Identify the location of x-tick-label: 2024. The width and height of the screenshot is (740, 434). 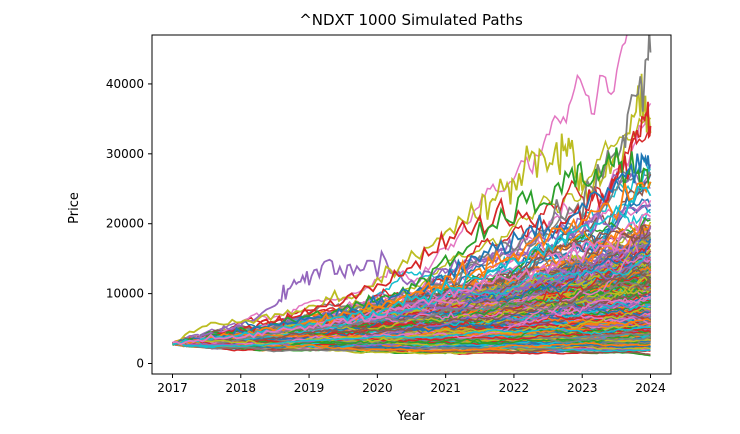
(650, 388).